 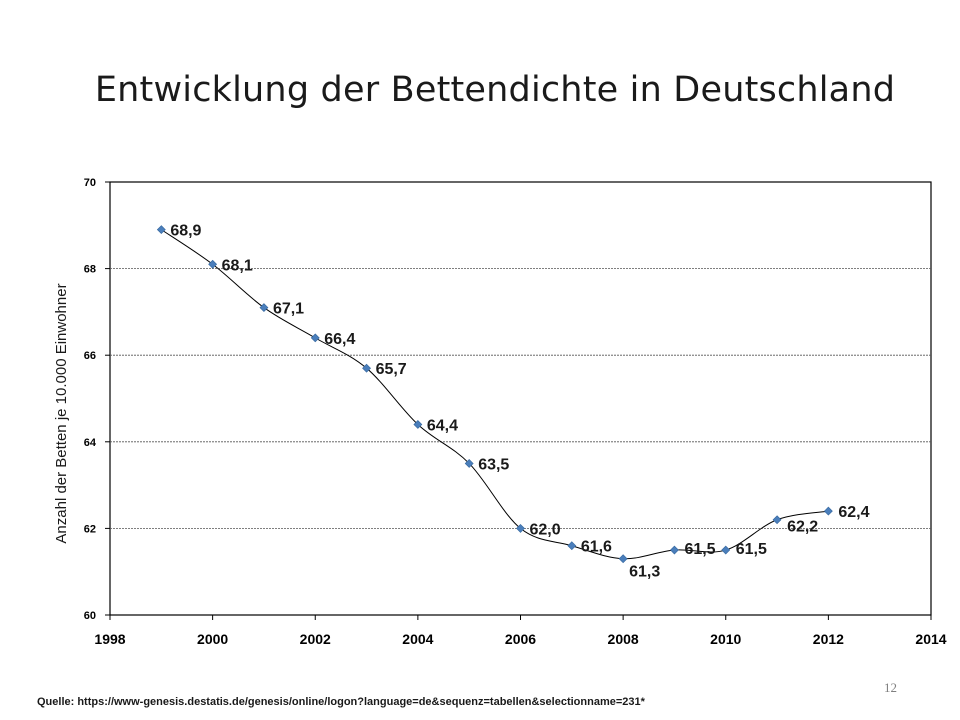 What do you see at coordinates (61, 413) in the screenshot?
I see `y-axis-label: Anzahl der Betten je 10.000 Einwohner` at bounding box center [61, 413].